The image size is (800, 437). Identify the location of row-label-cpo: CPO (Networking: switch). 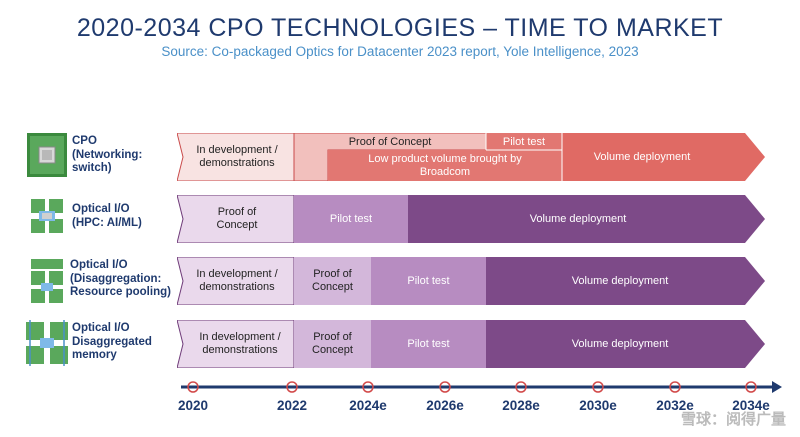
(107, 154).